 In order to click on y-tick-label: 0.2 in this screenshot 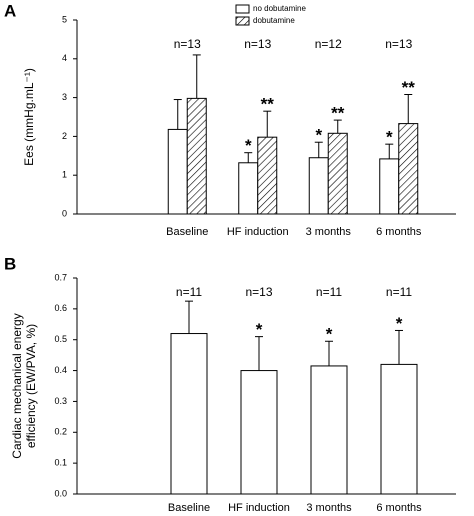, I will do `click(60, 432)`.